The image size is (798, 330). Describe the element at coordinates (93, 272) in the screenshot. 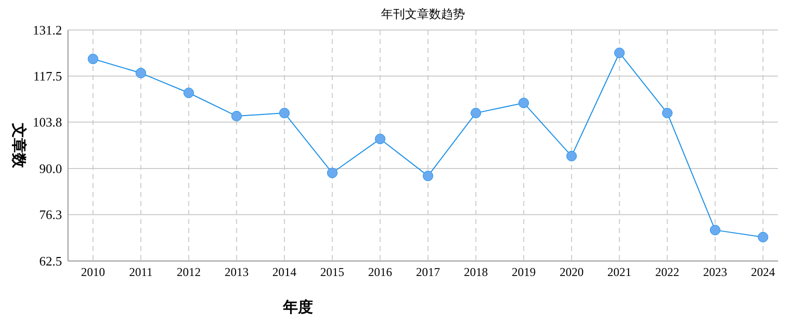

I see `x-tick-label: 2010` at that location.